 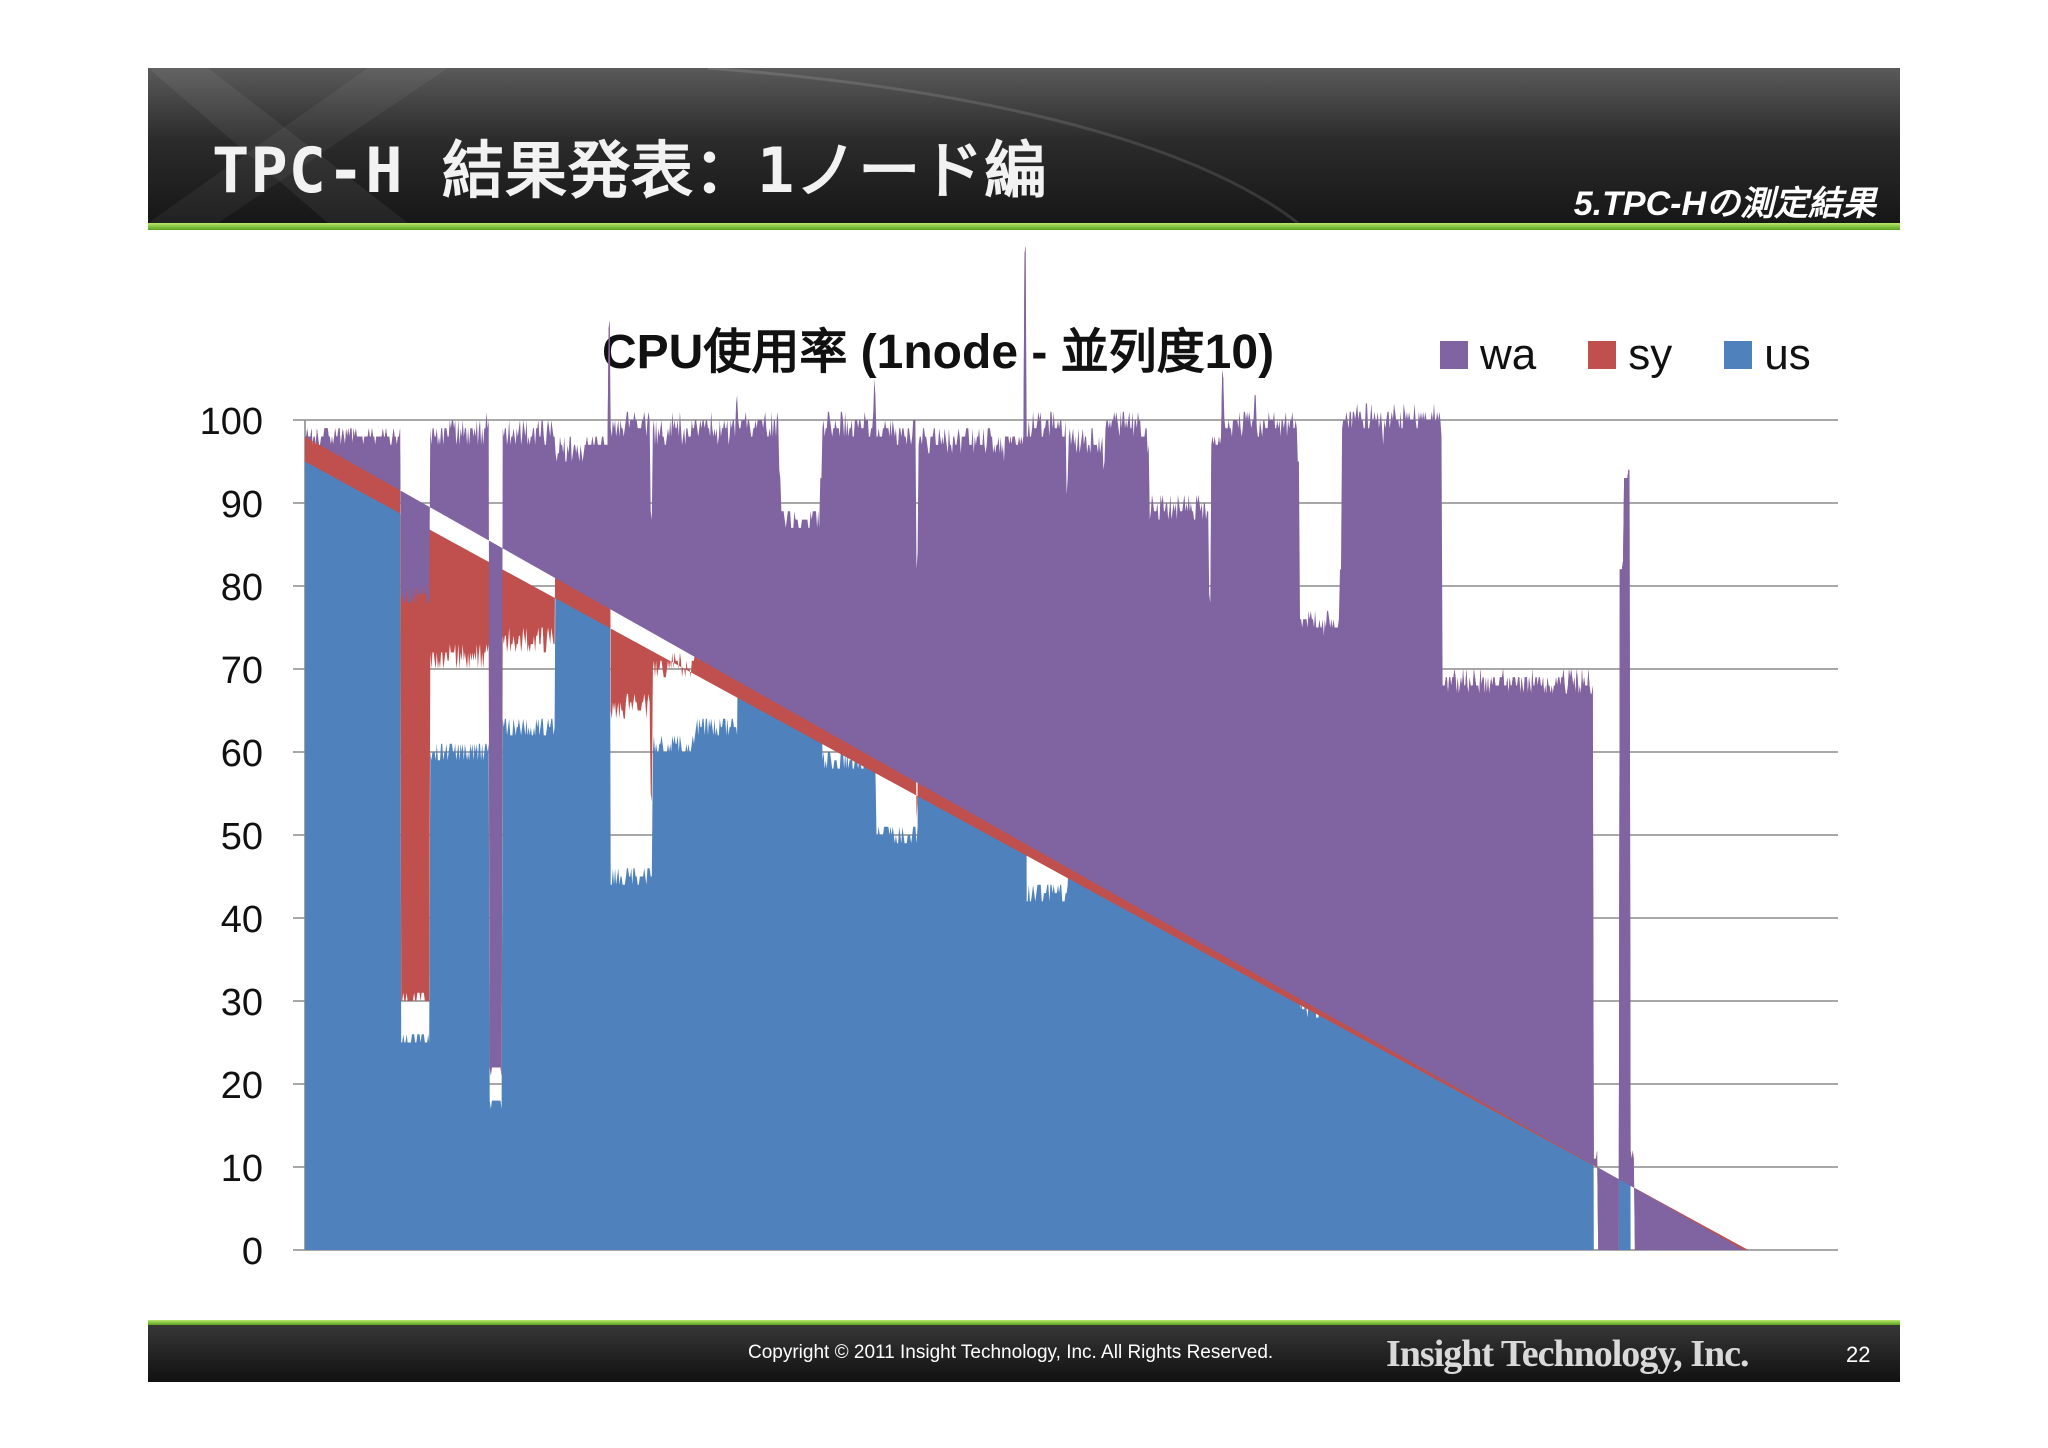 What do you see at coordinates (1858, 1354) in the screenshot?
I see `page-number: 22` at bounding box center [1858, 1354].